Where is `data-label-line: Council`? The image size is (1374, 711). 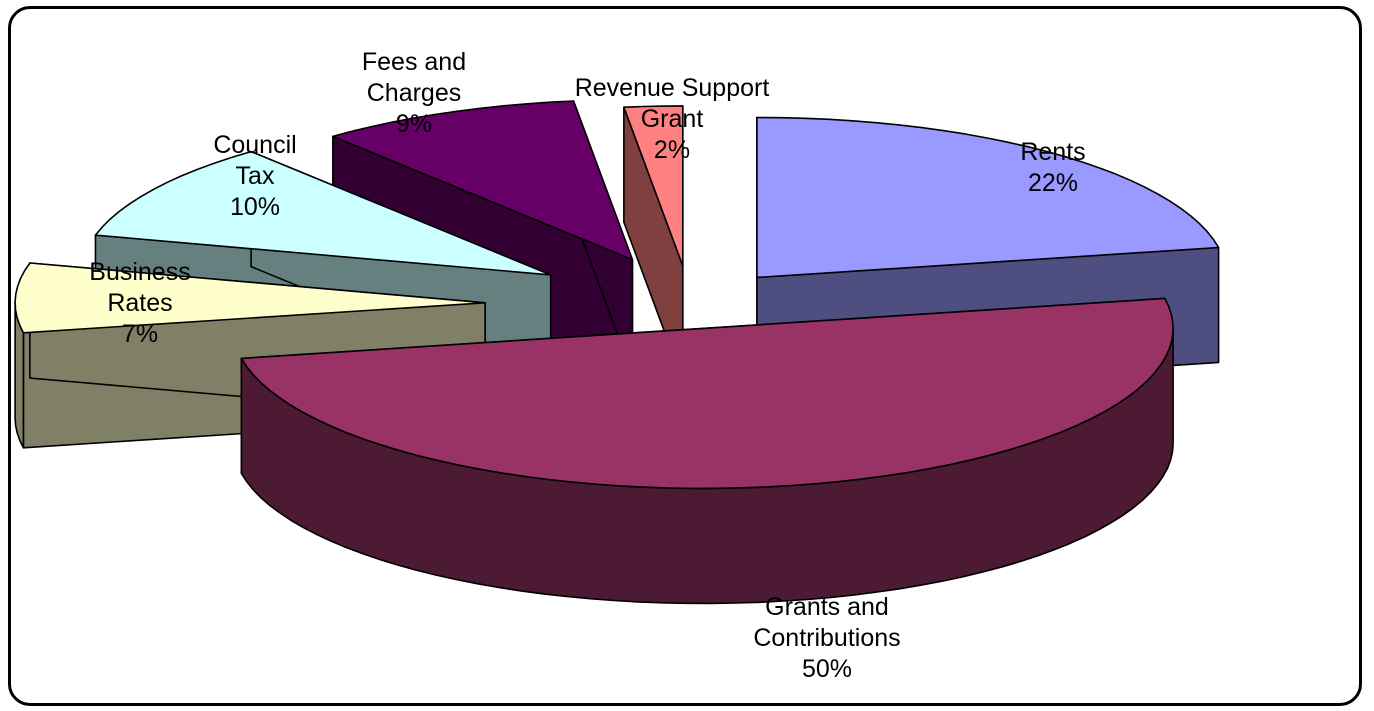 data-label-line: Council is located at coordinates (254, 145).